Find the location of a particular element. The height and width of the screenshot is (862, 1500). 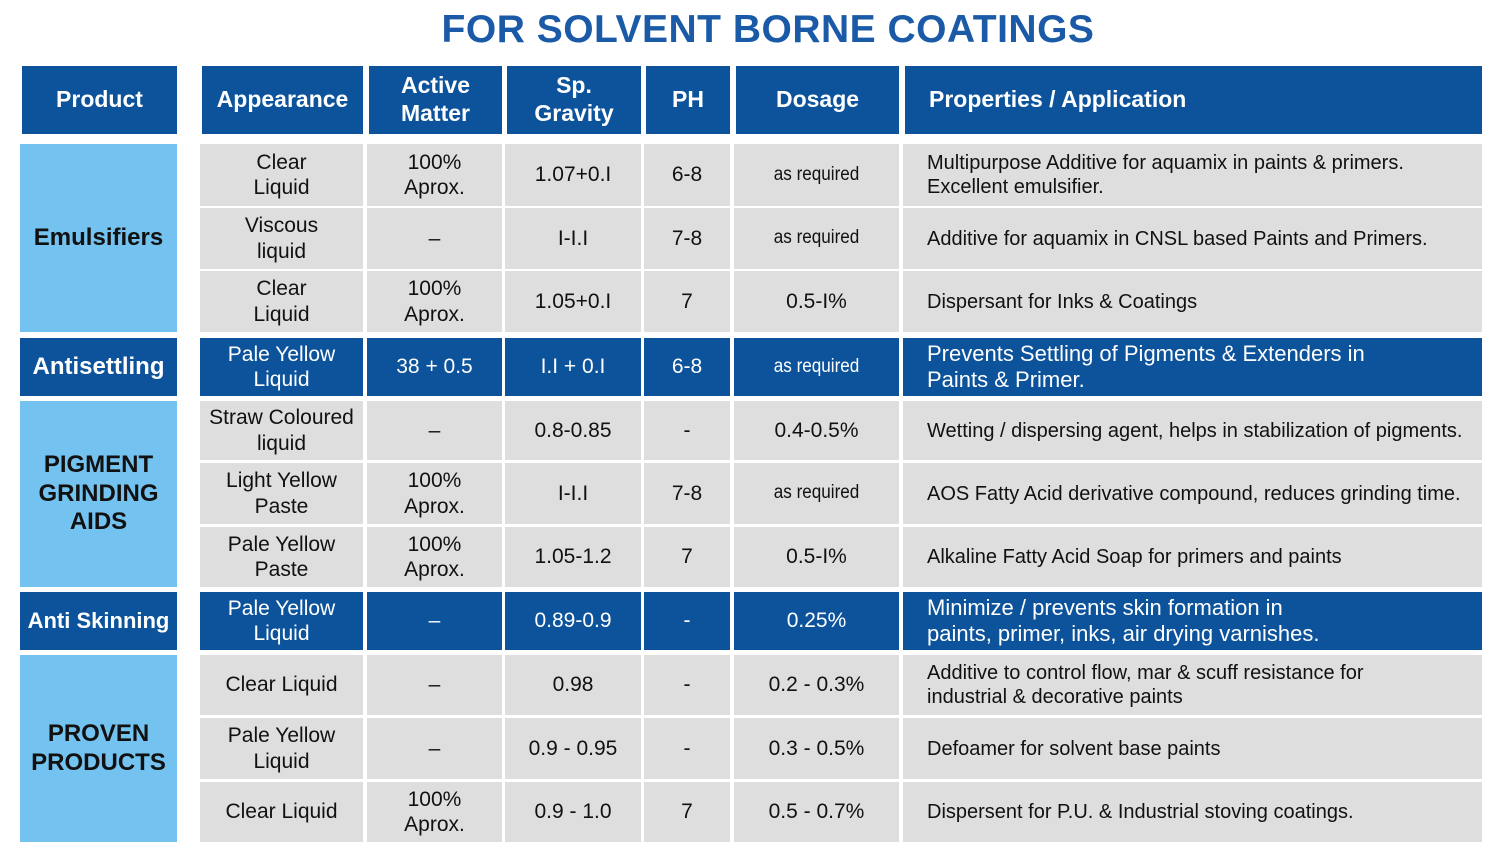

category-anti-skinning-text: Anti Skinning is located at coordinates (98, 620).